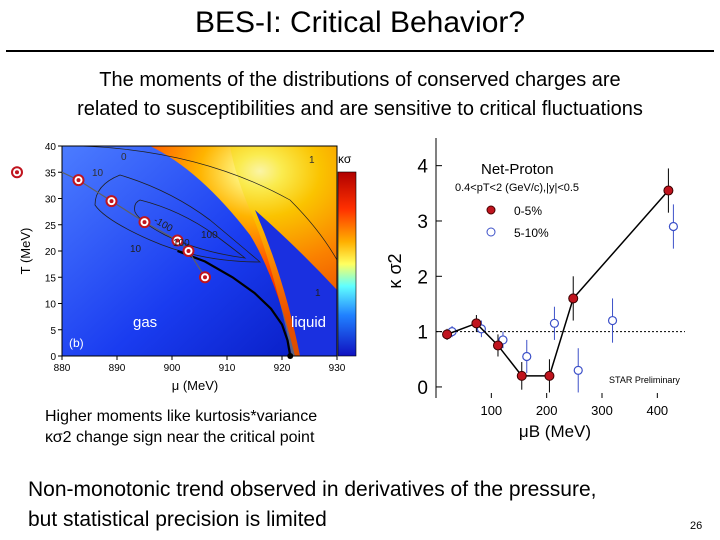 The image size is (720, 540). Describe the element at coordinates (422, 388) in the screenshot. I see `right-y-tick-label: 0` at that location.